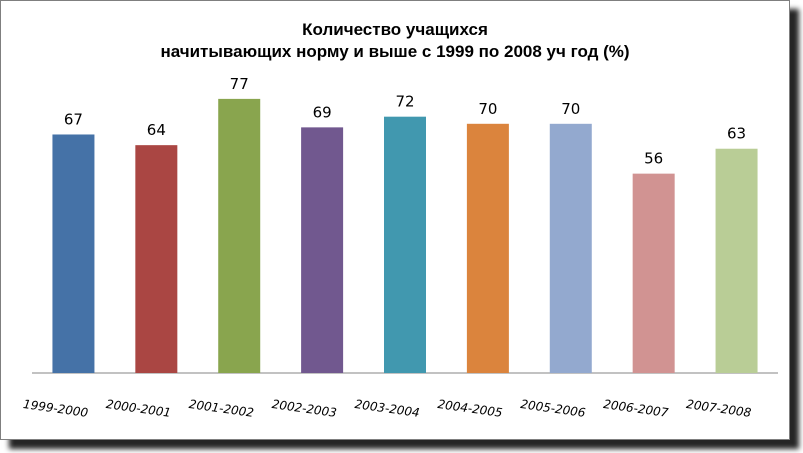 This screenshot has height=453, width=803. What do you see at coordinates (470, 408) in the screenshot?
I see `x-tick-label-2004-2005: 2004-2005` at bounding box center [470, 408].